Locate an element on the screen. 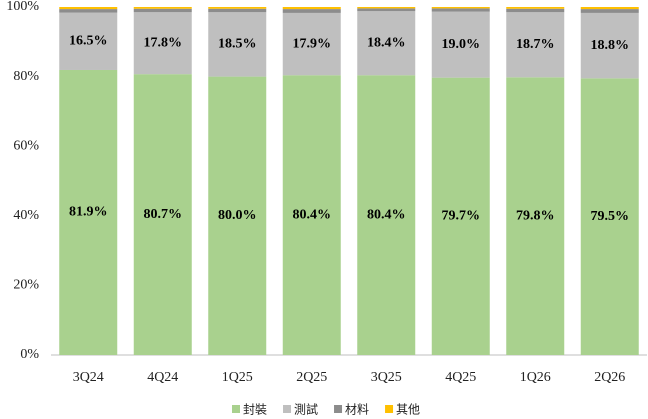  value-label: 80.7% is located at coordinates (163, 214).